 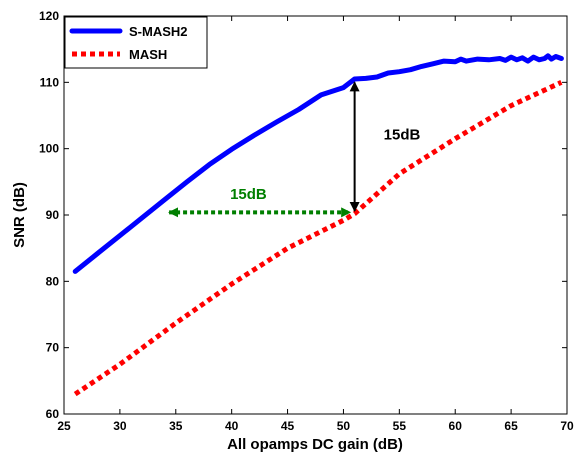 I want to click on y-tick-label: 70, so click(x=53, y=348).